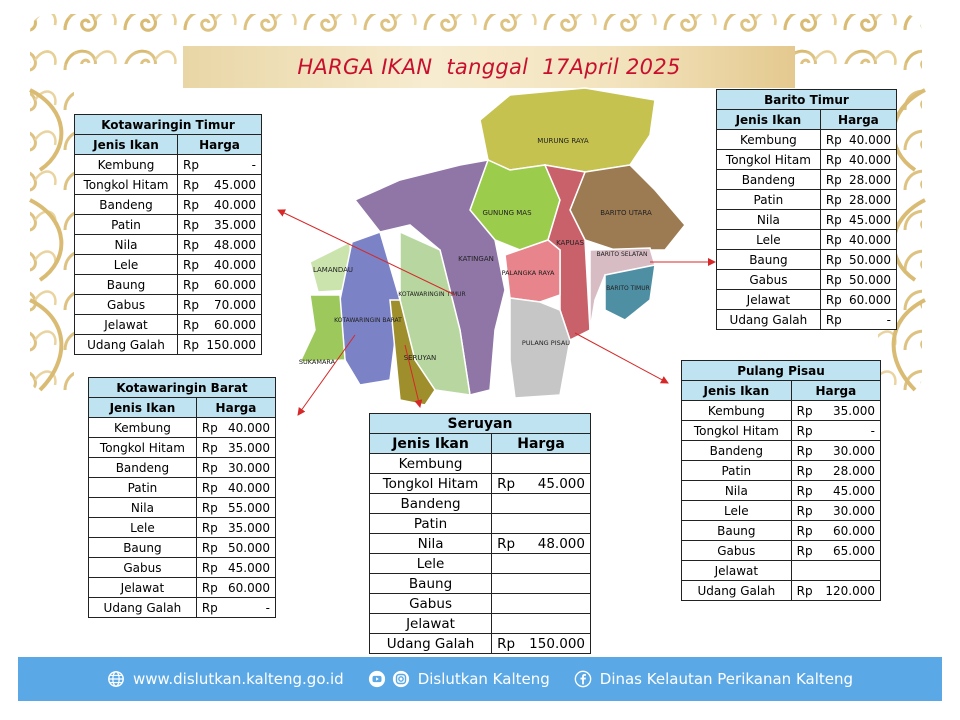  I want to click on fish-price: Rp 120.000, so click(836, 590).